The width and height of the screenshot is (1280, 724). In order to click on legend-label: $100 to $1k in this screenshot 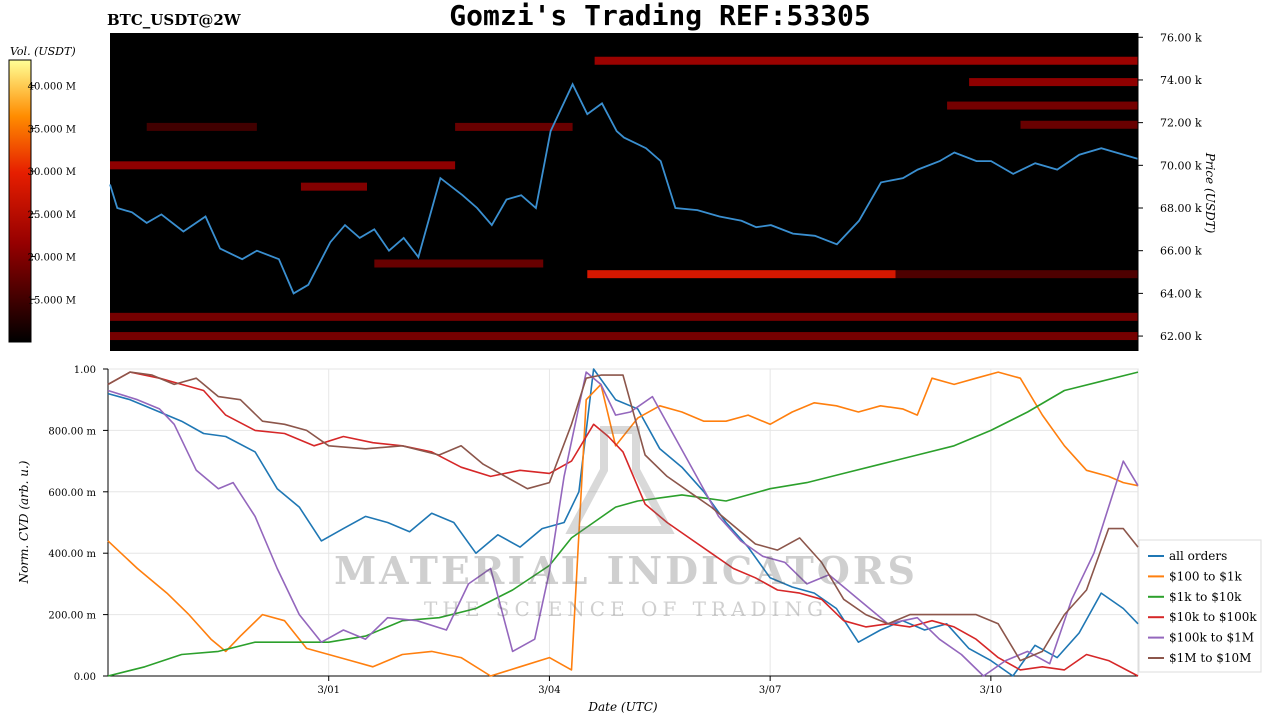, I will do `click(1205, 576)`.